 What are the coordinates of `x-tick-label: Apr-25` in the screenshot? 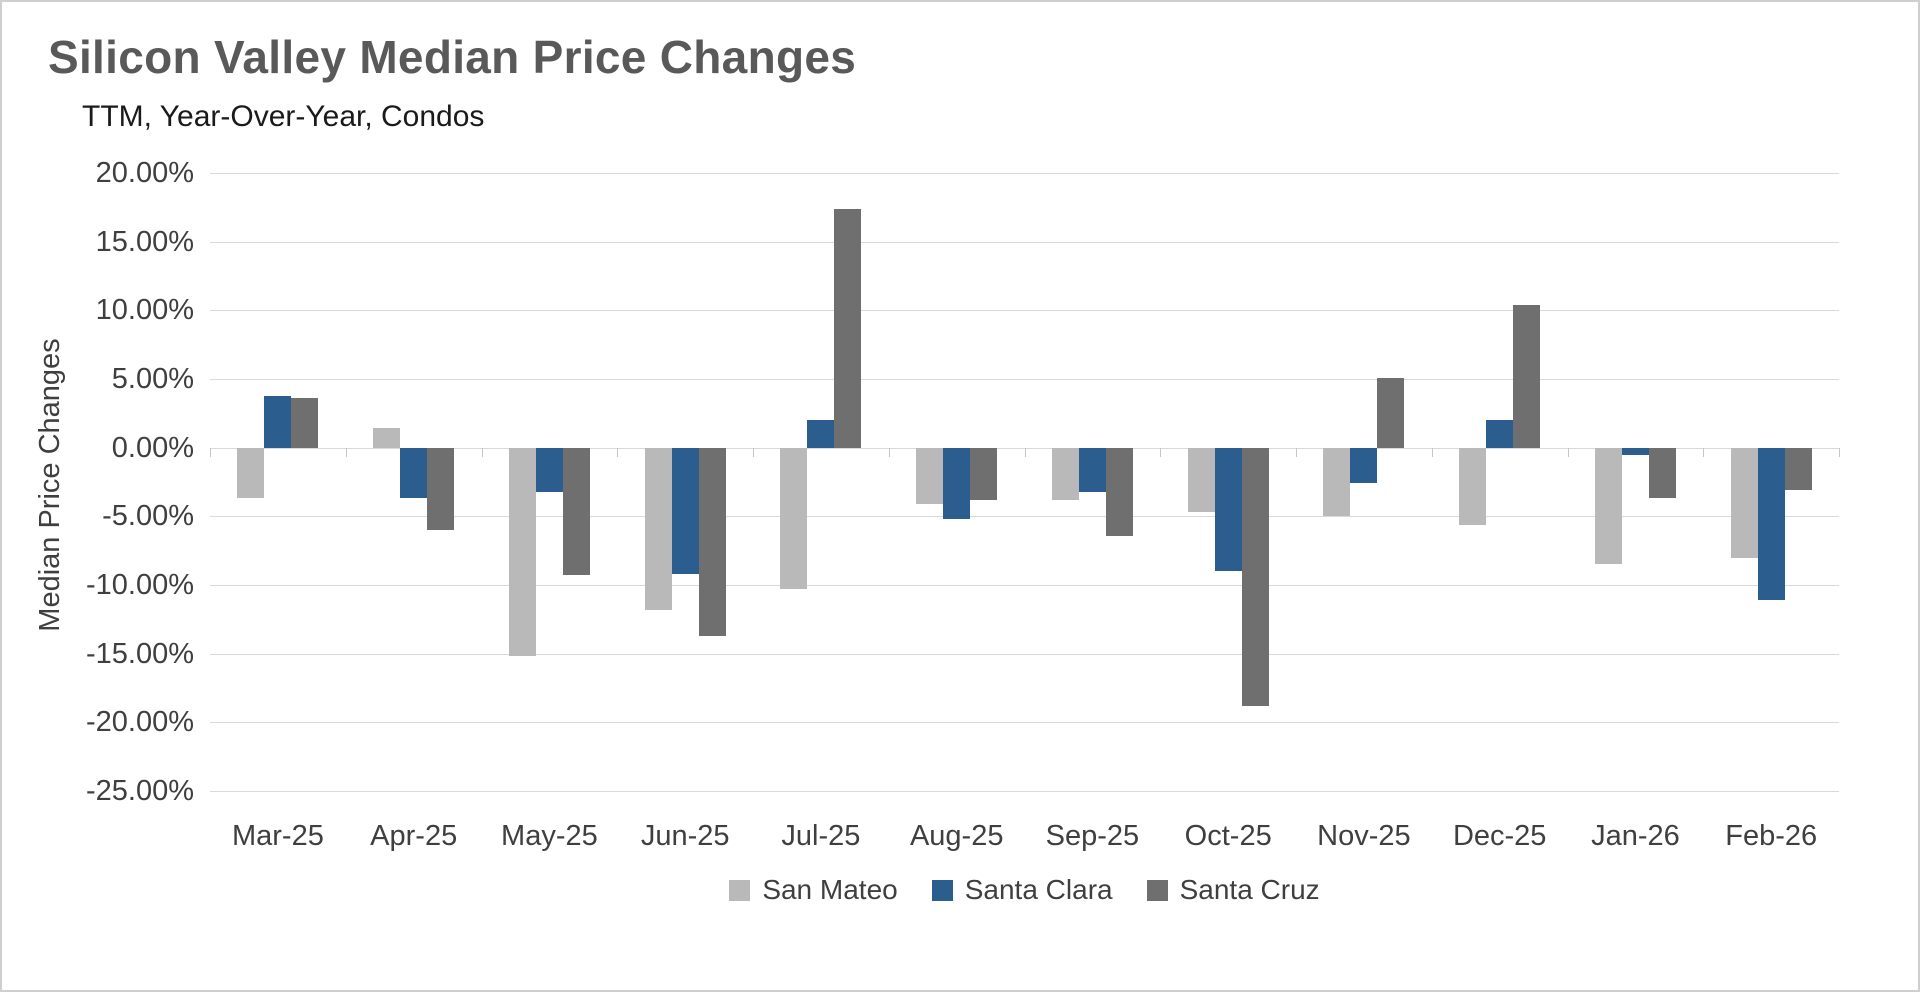 It's located at (414, 836).